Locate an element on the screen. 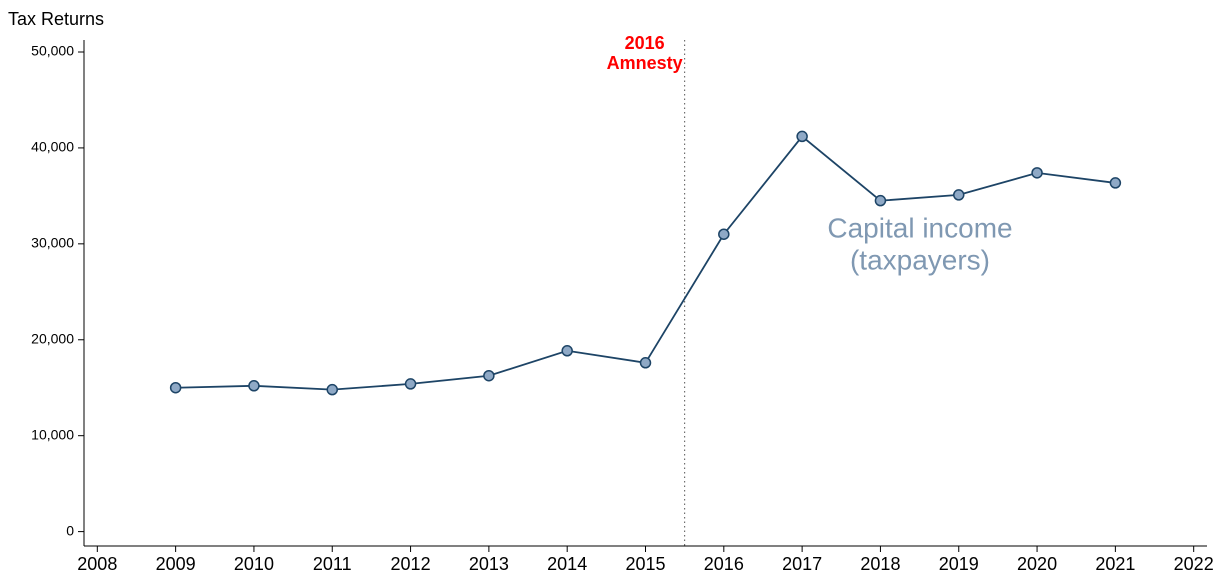 Image resolution: width=1227 pixels, height=580 pixels. y-tick-label: 40,000 is located at coordinates (52, 147).